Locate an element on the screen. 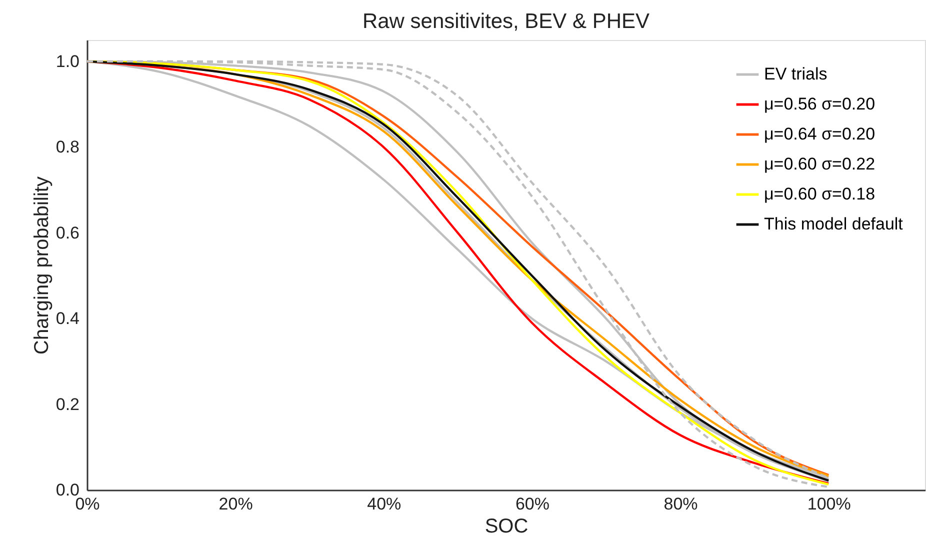 The image size is (926, 556). chart-title: Raw sensitivites, BEV & PHEV is located at coordinates (506, 21).